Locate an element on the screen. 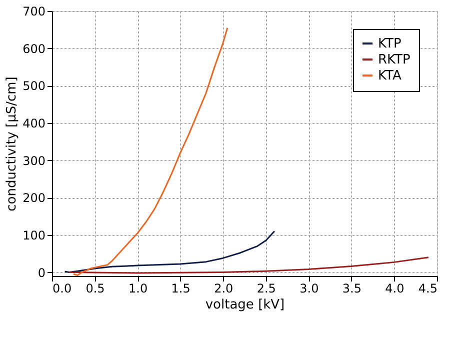  legend-label: RKTP is located at coordinates (394, 60).